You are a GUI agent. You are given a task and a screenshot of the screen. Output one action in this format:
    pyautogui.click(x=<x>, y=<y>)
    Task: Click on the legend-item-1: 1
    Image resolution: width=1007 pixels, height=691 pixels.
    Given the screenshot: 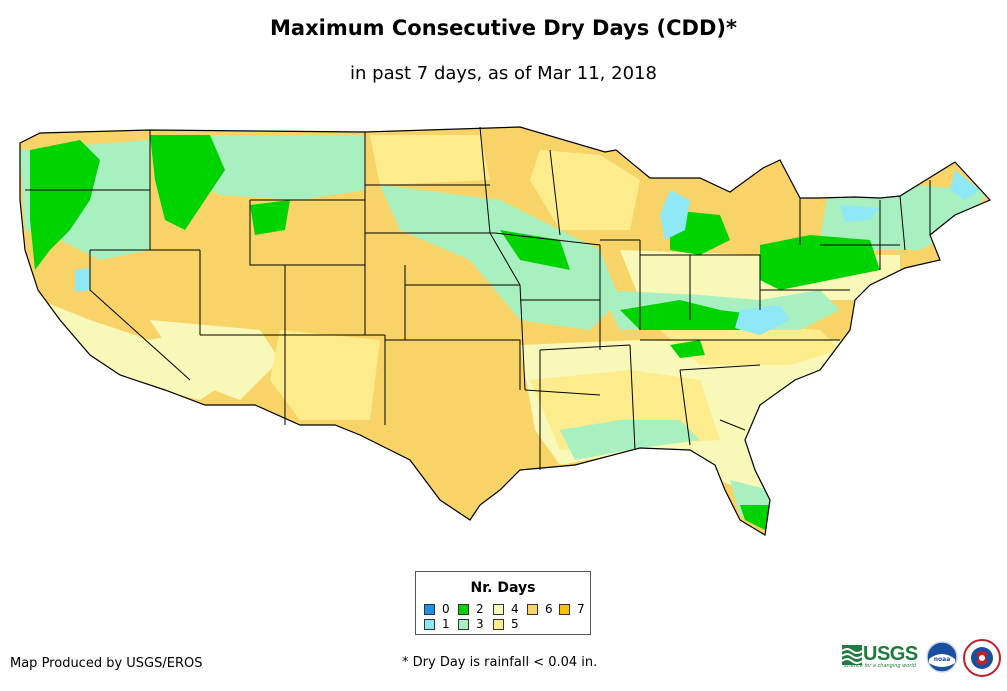 What is the action you would take?
    pyautogui.click(x=437, y=624)
    